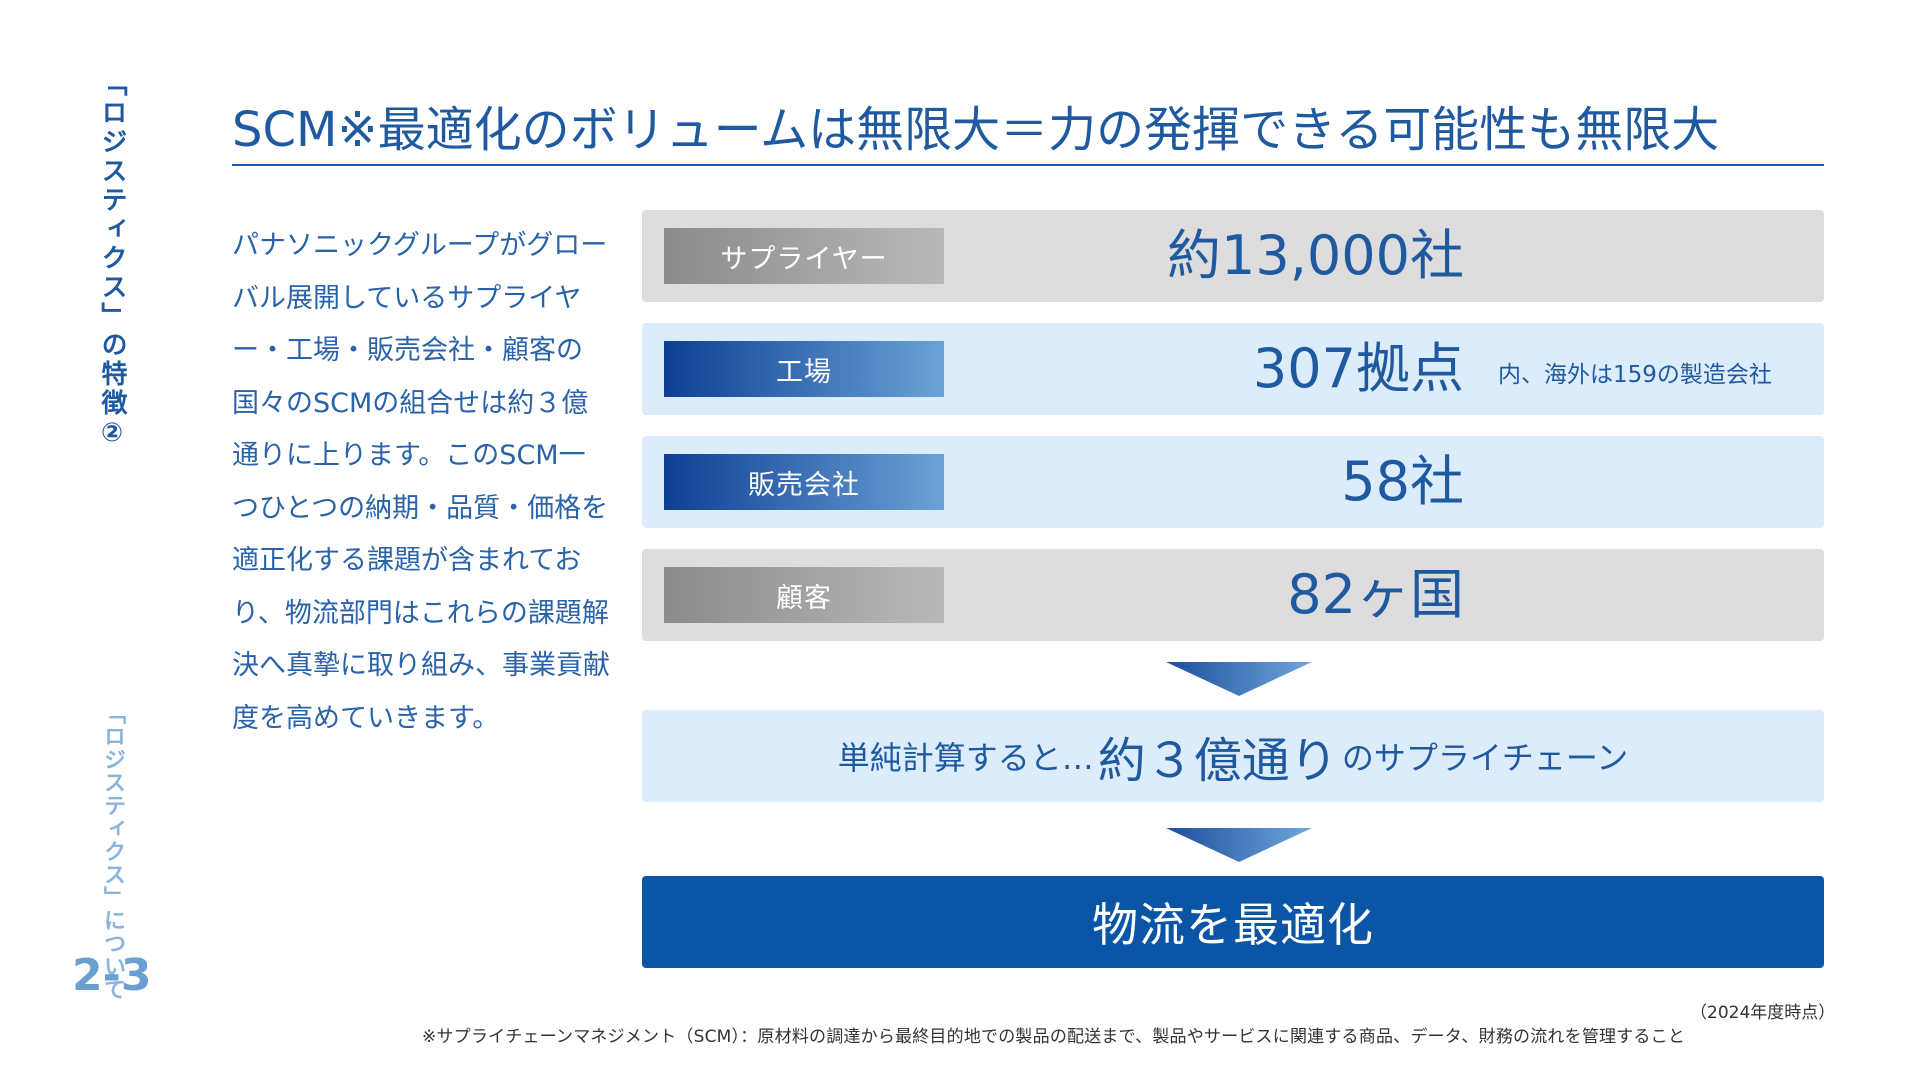 This screenshot has height=1079, width=1920. I want to click on page-number: 2-3, so click(112, 975).